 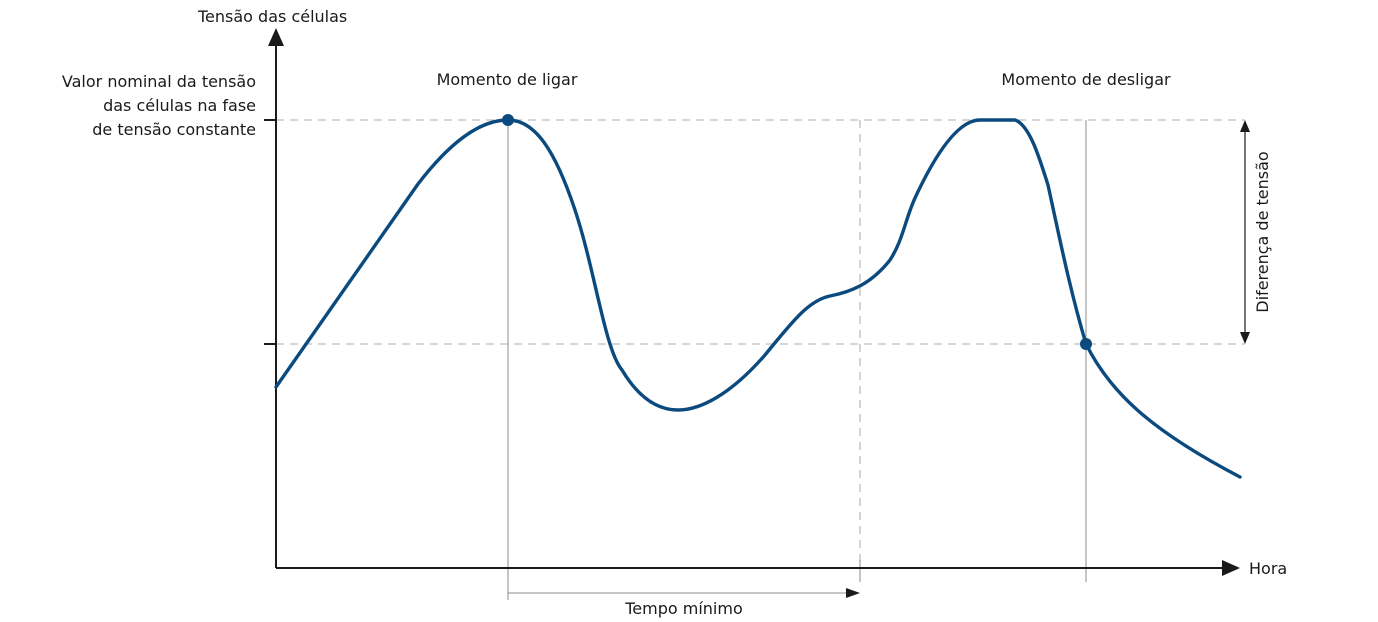 What do you see at coordinates (683, 608) in the screenshot?
I see `min-time-label: Tempo mínimo` at bounding box center [683, 608].